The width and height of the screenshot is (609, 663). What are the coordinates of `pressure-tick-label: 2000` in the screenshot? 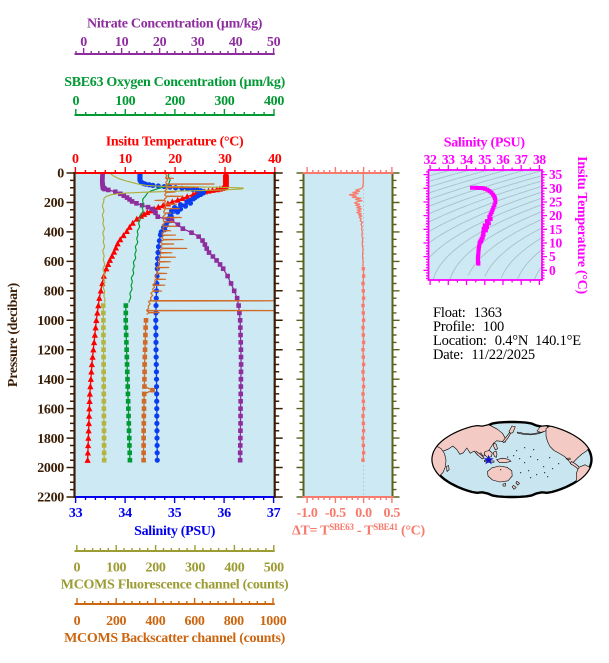 It's located at (50, 468).